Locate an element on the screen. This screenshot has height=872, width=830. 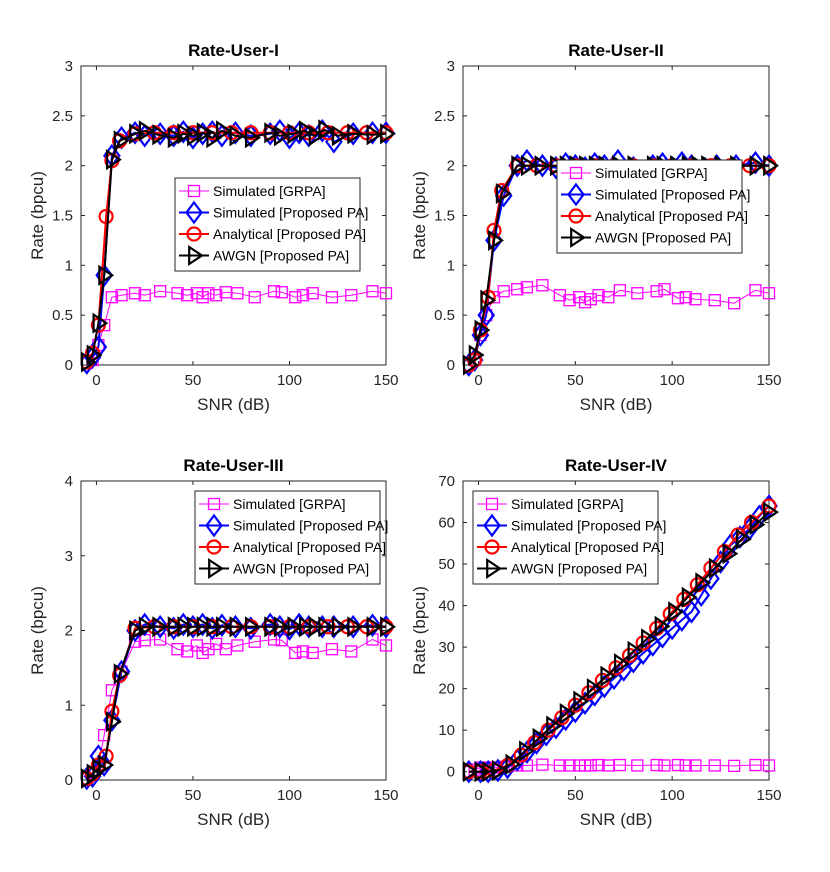
y-tick-label: 2.5 is located at coordinates (62, 116).